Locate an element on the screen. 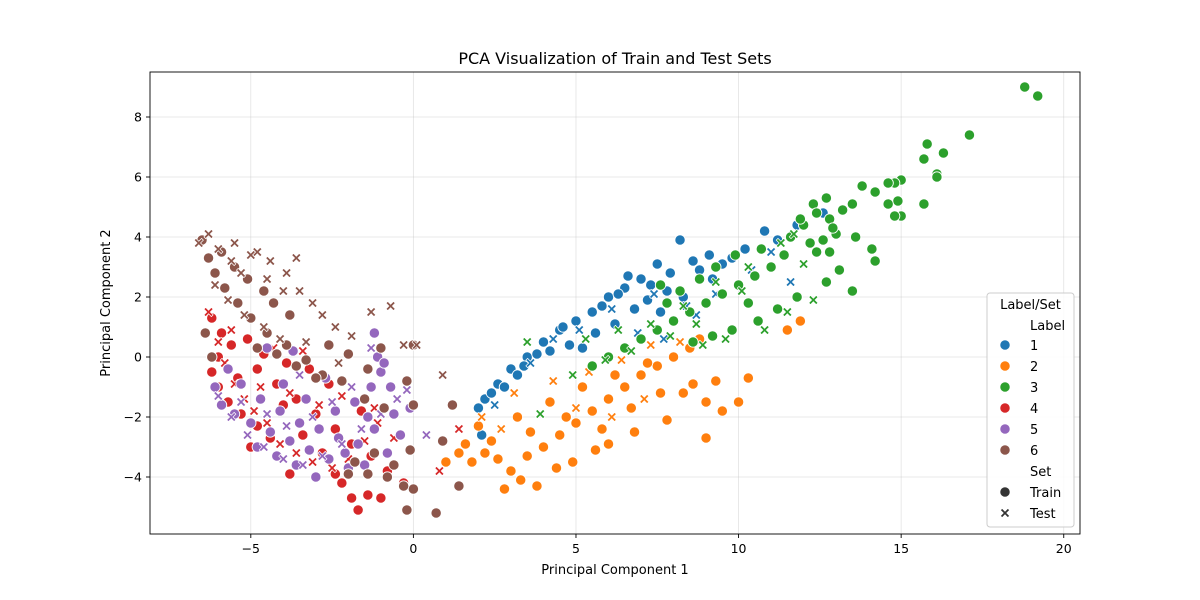 The image size is (1200, 600). legend-style-title: Set is located at coordinates (1040, 472).